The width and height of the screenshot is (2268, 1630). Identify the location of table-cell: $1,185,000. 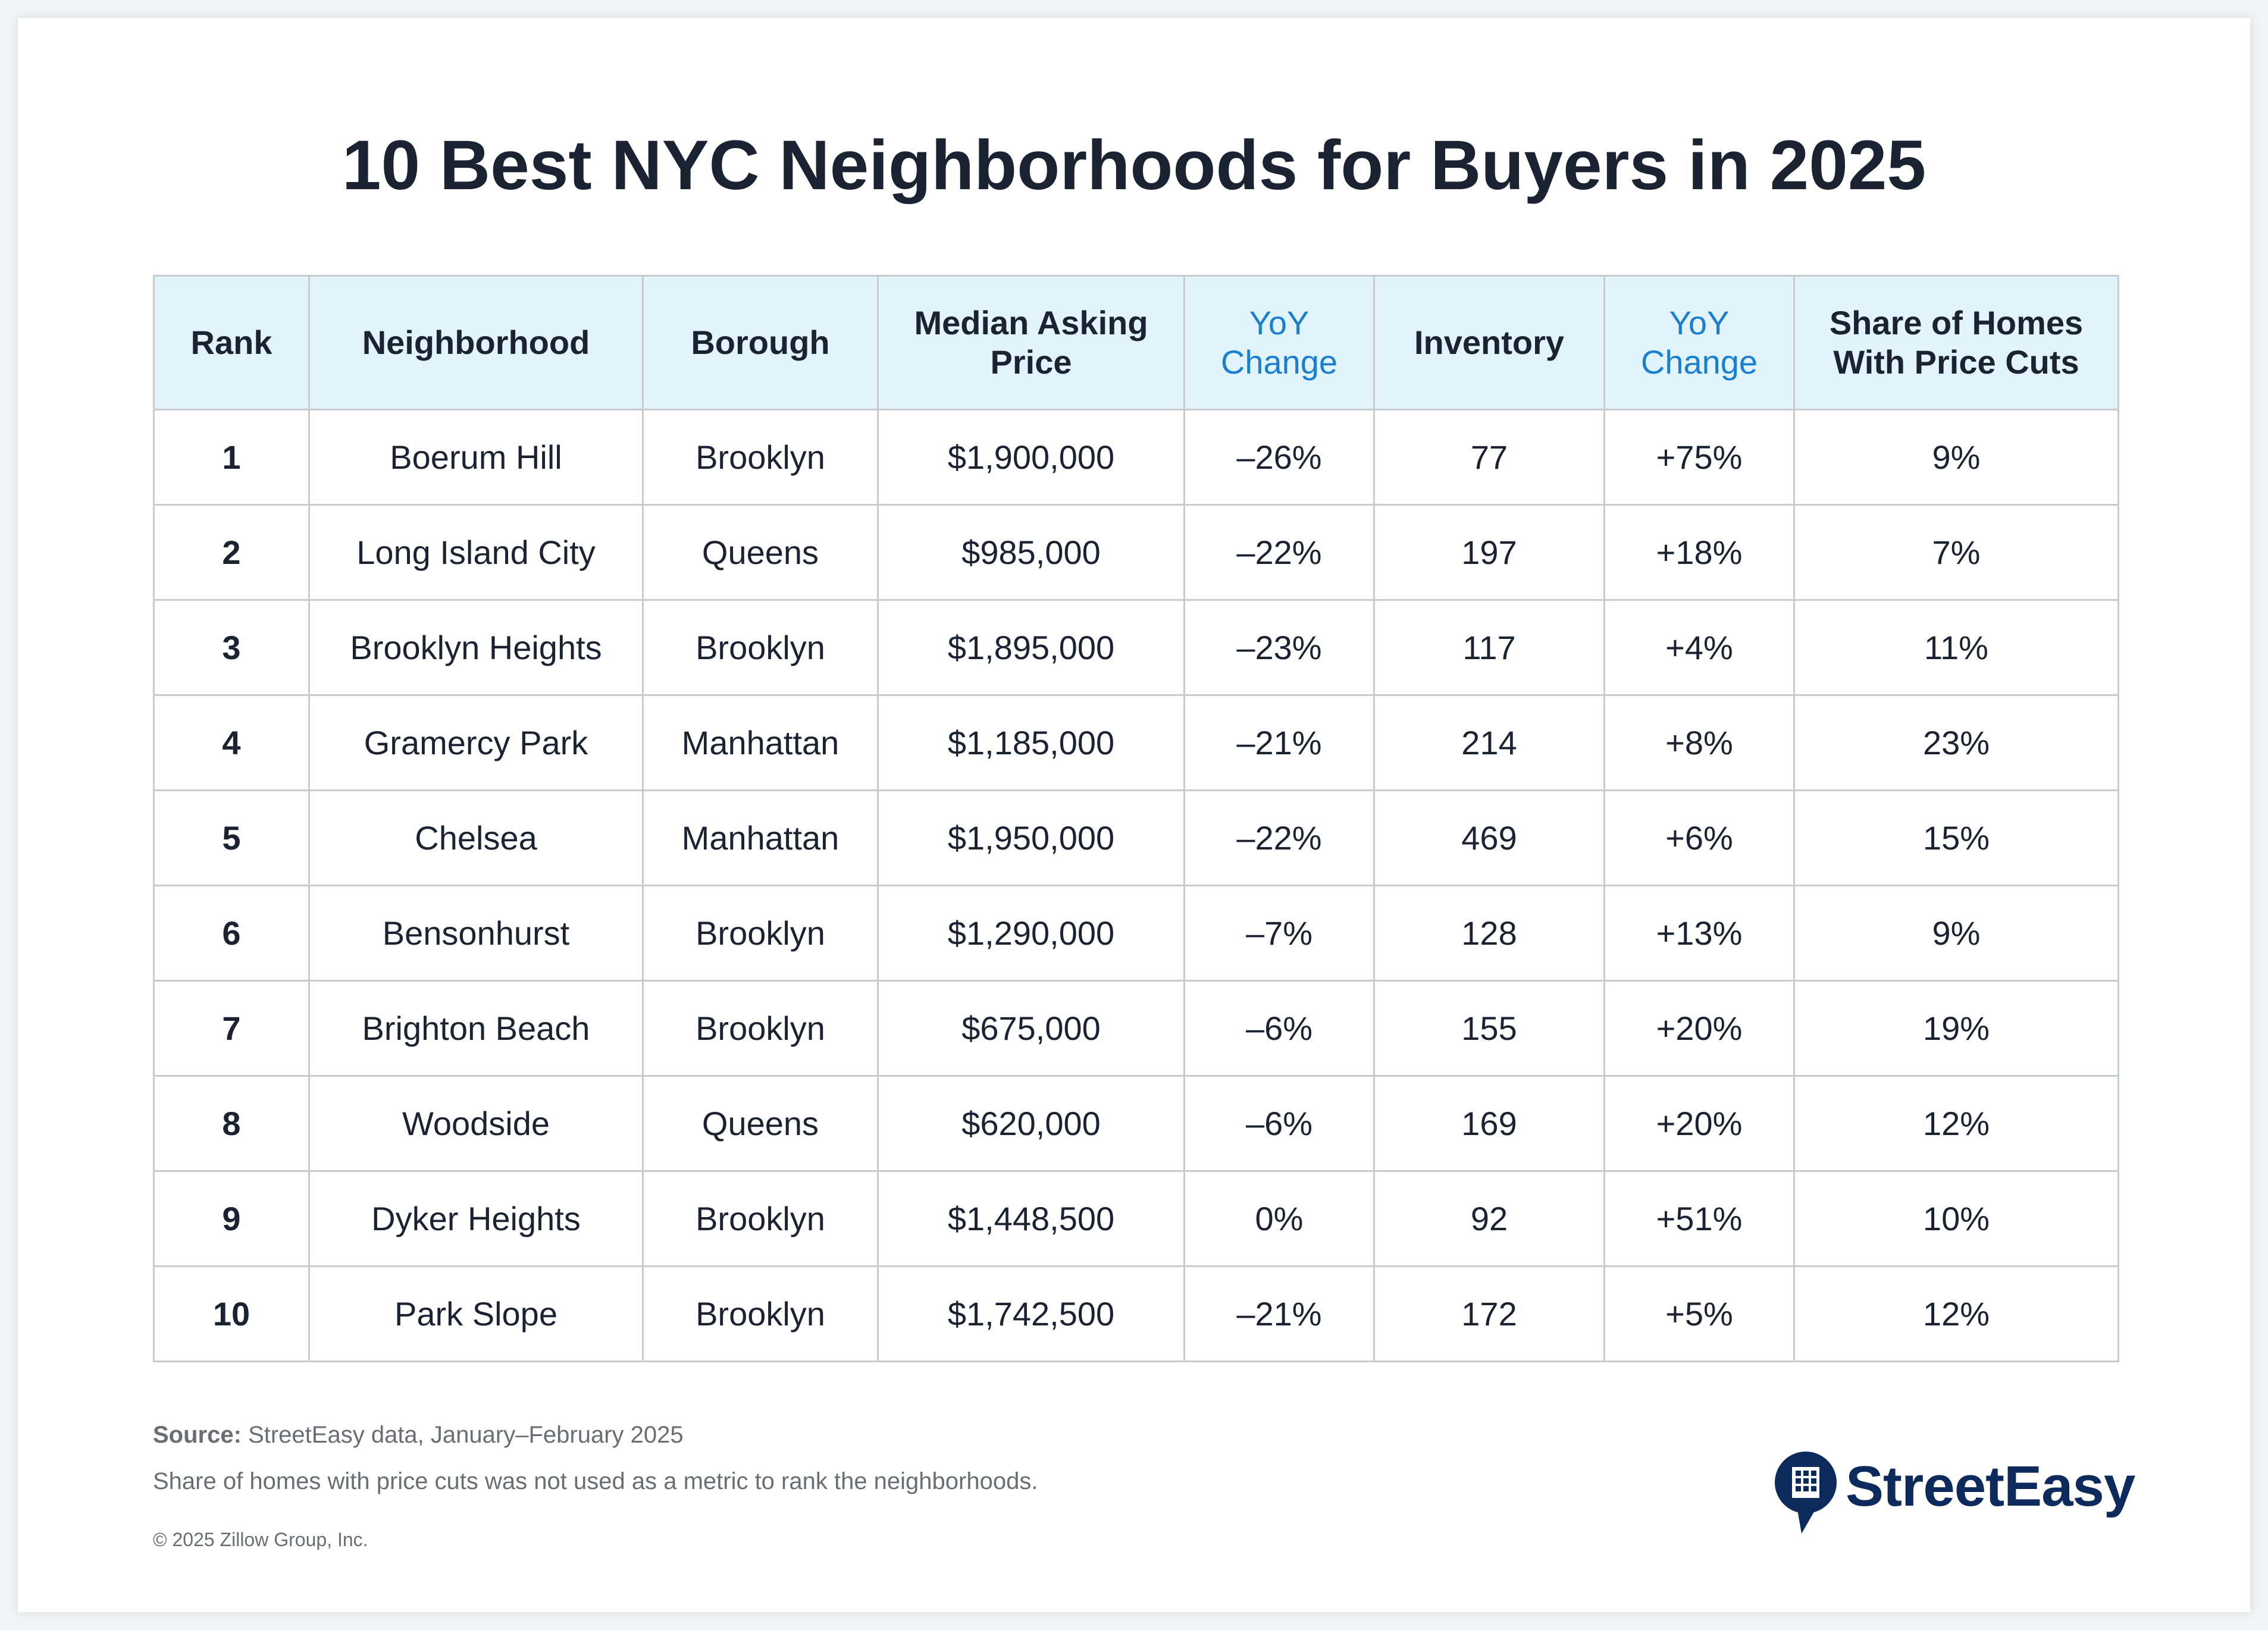
(1031, 742).